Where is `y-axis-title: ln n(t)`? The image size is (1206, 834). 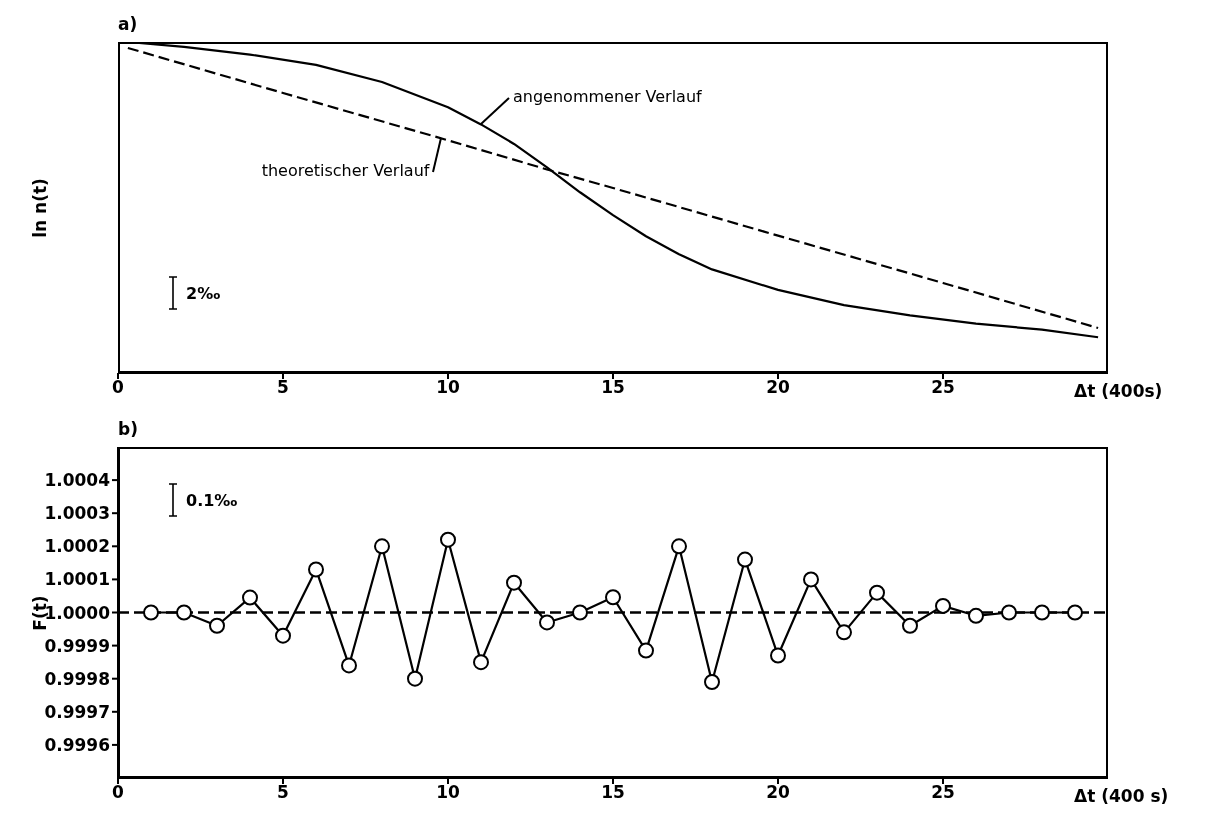
y-axis-title: ln n(t) is located at coordinates (40, 207).